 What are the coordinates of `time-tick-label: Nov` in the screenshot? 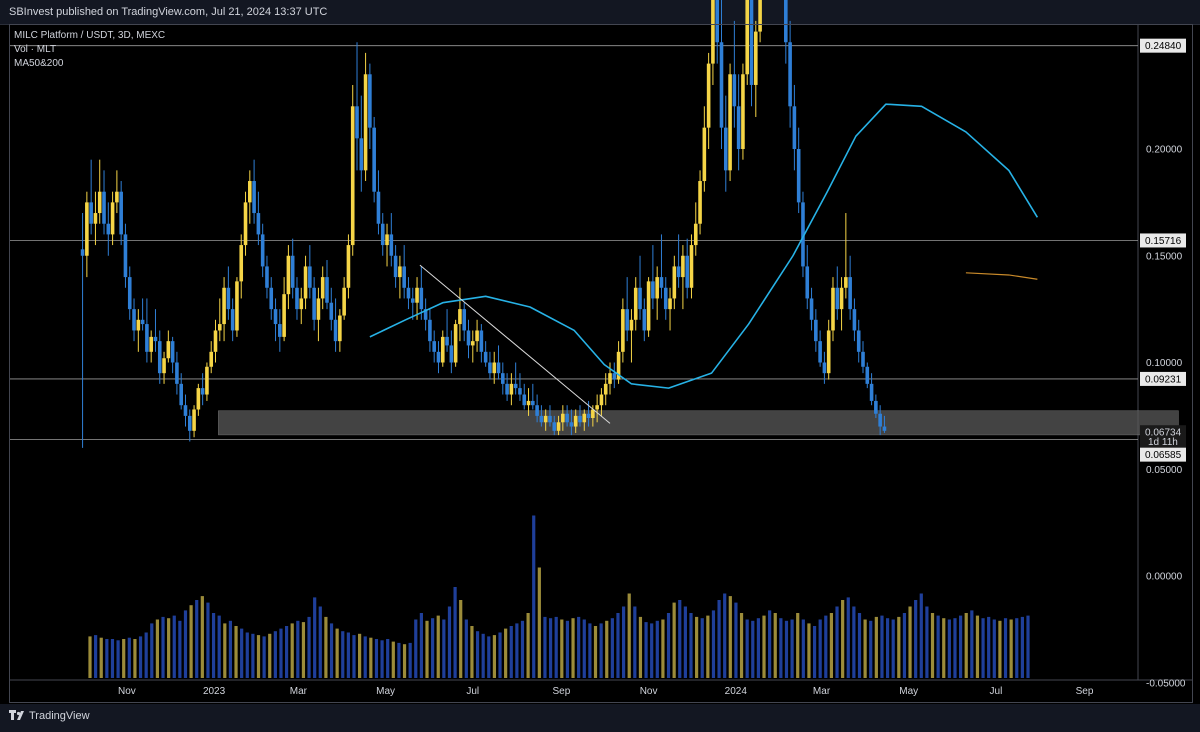 It's located at (127, 691).